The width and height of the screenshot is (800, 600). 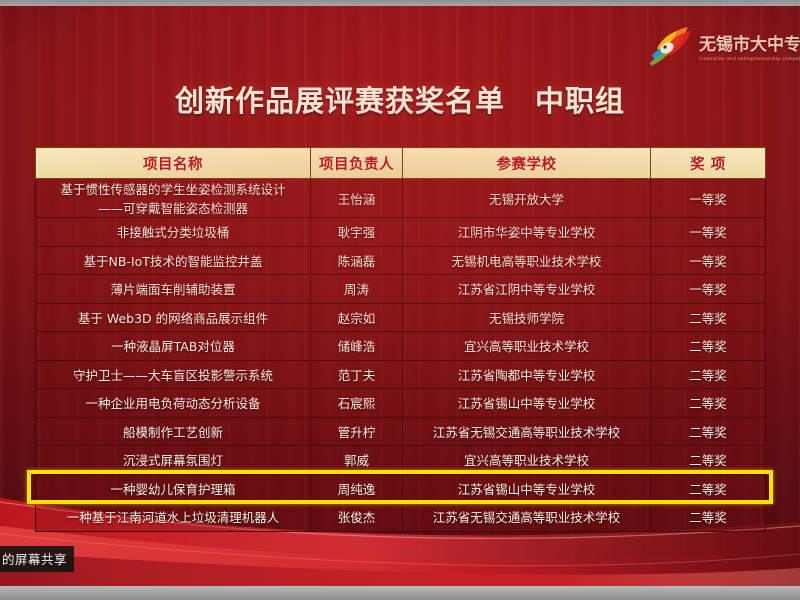 What do you see at coordinates (173, 517) in the screenshot?
I see `cell-project-name: 一种基于江南河道水上垃圾清理机器人` at bounding box center [173, 517].